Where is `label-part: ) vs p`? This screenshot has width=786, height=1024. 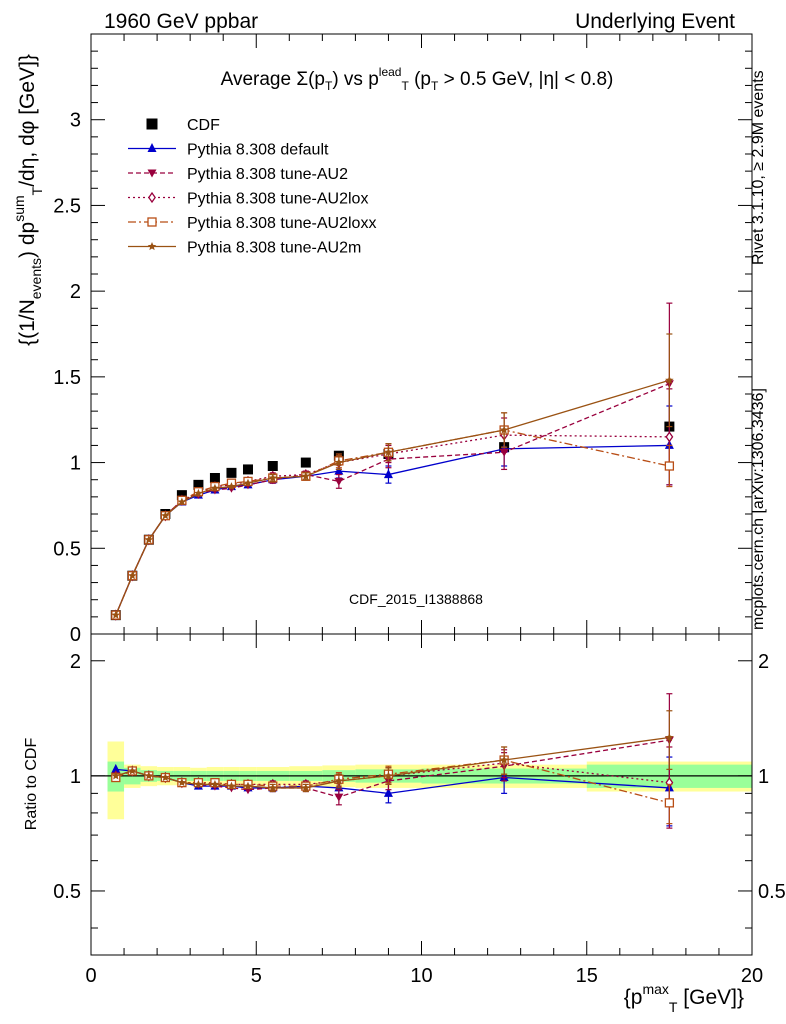
label-part: ) vs p is located at coordinates (355, 79).